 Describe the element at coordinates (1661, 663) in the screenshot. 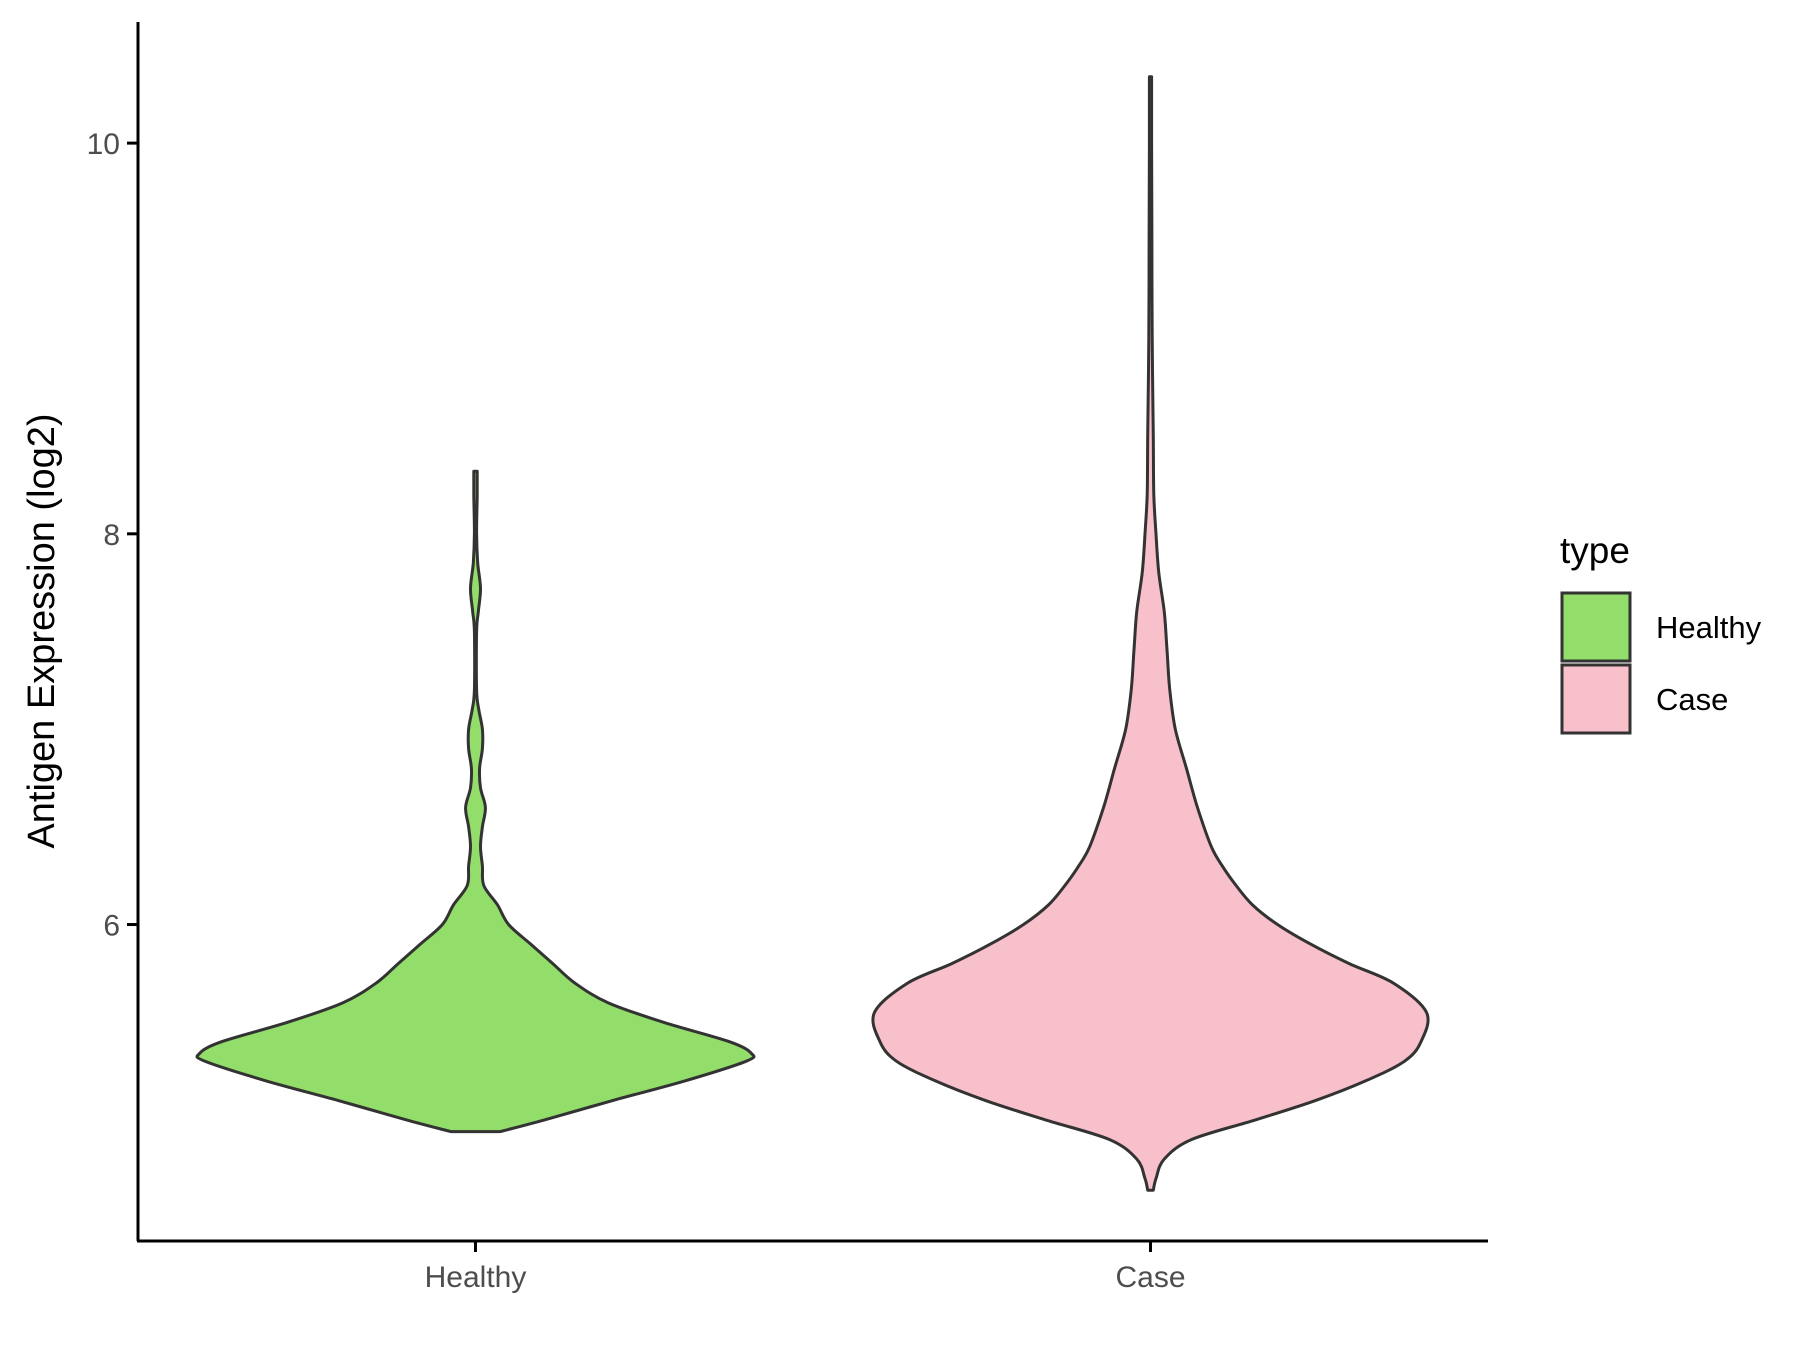

I see `legend-entries: Healthy Case` at that location.